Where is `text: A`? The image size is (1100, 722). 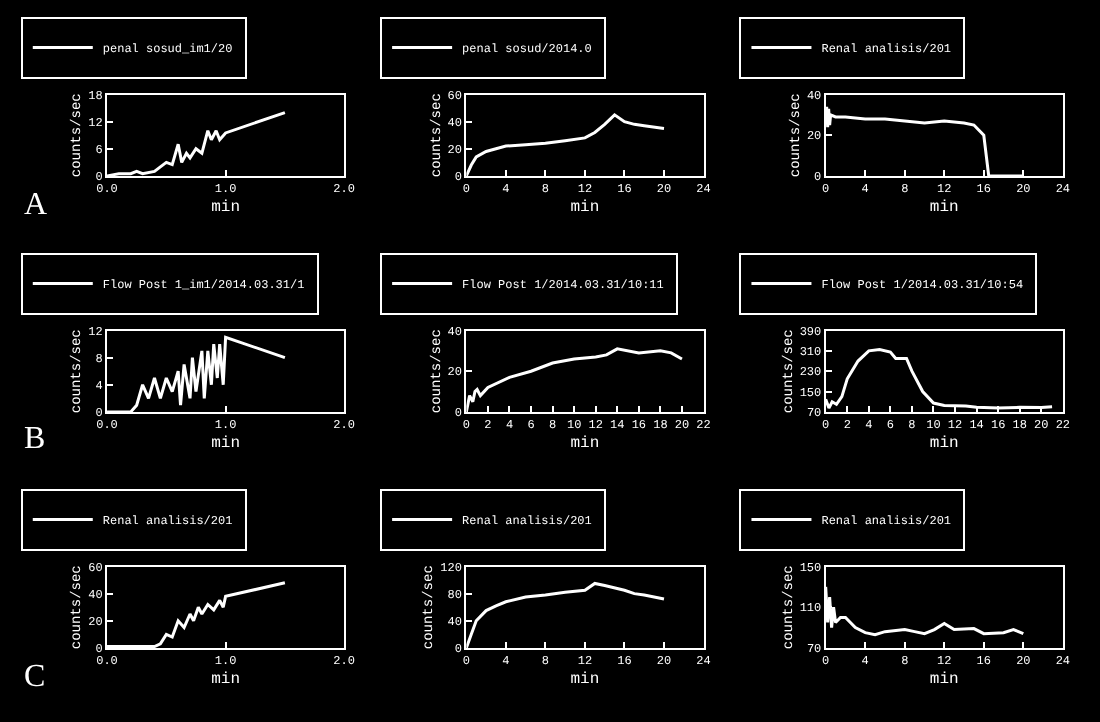
text: A is located at coordinates (36, 205).